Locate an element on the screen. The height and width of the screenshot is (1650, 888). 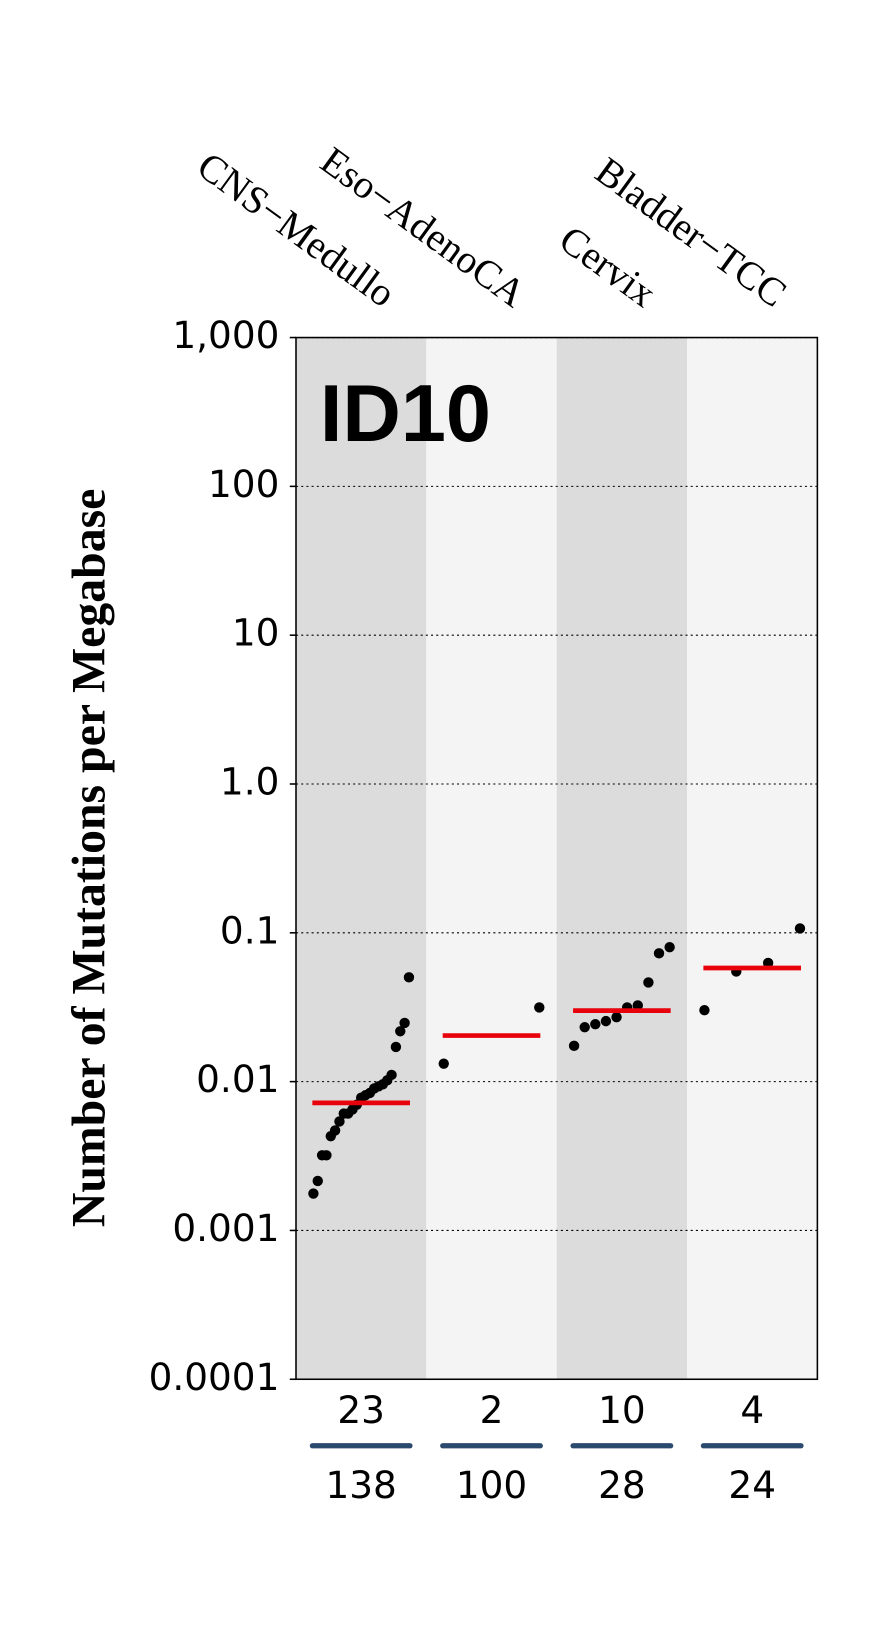
y-tick-label: 100 is located at coordinates (243, 484).